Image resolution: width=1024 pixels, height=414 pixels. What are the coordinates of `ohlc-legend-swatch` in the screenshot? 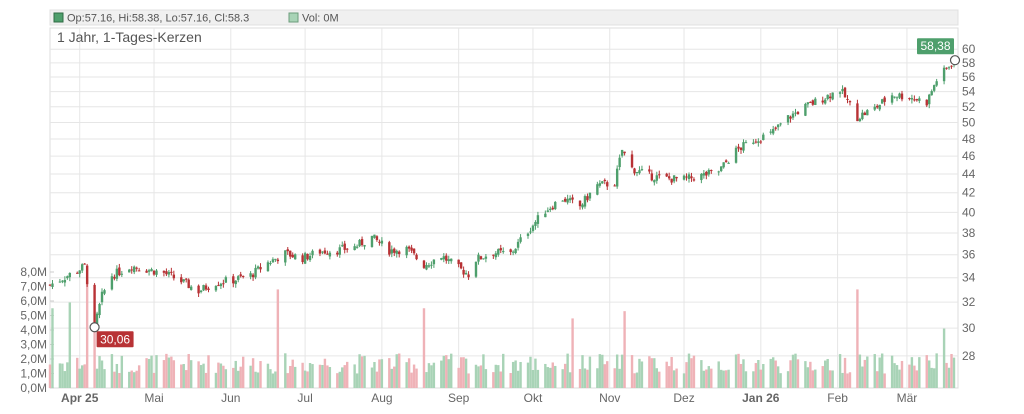 It's located at (58, 17).